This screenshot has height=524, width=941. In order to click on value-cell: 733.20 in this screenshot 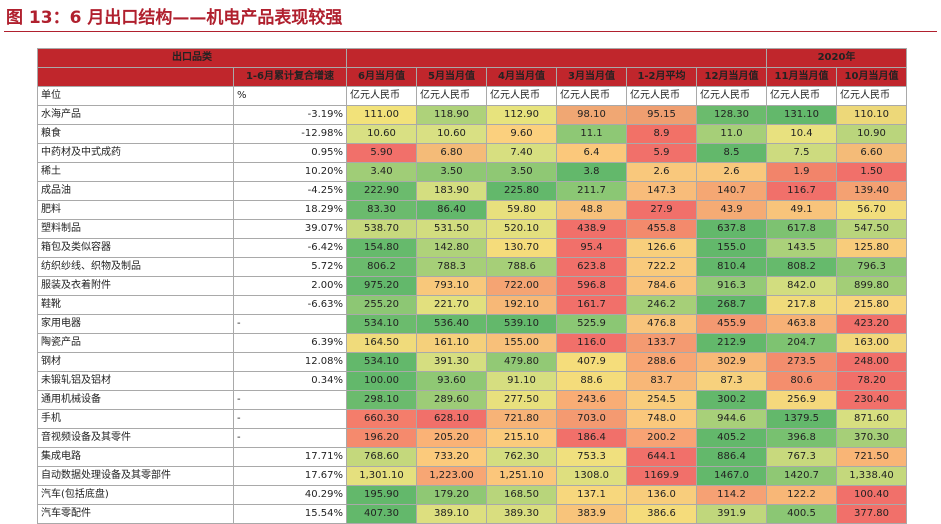, I will do `click(451, 457)`.